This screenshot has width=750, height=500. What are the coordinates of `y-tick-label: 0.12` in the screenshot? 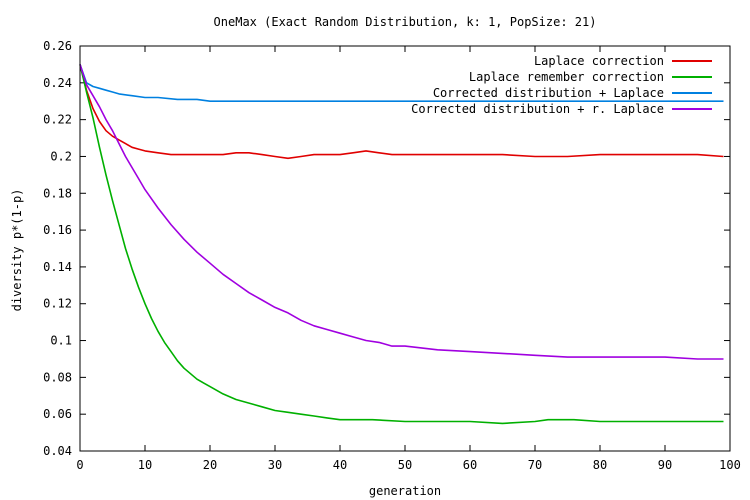 It's located at (57, 304).